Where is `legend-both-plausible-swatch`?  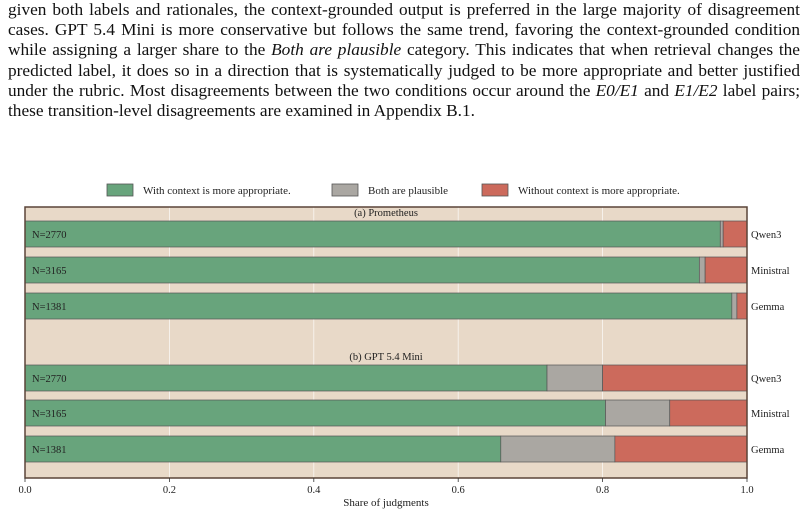
legend-both-plausible-swatch is located at coordinates (345, 190).